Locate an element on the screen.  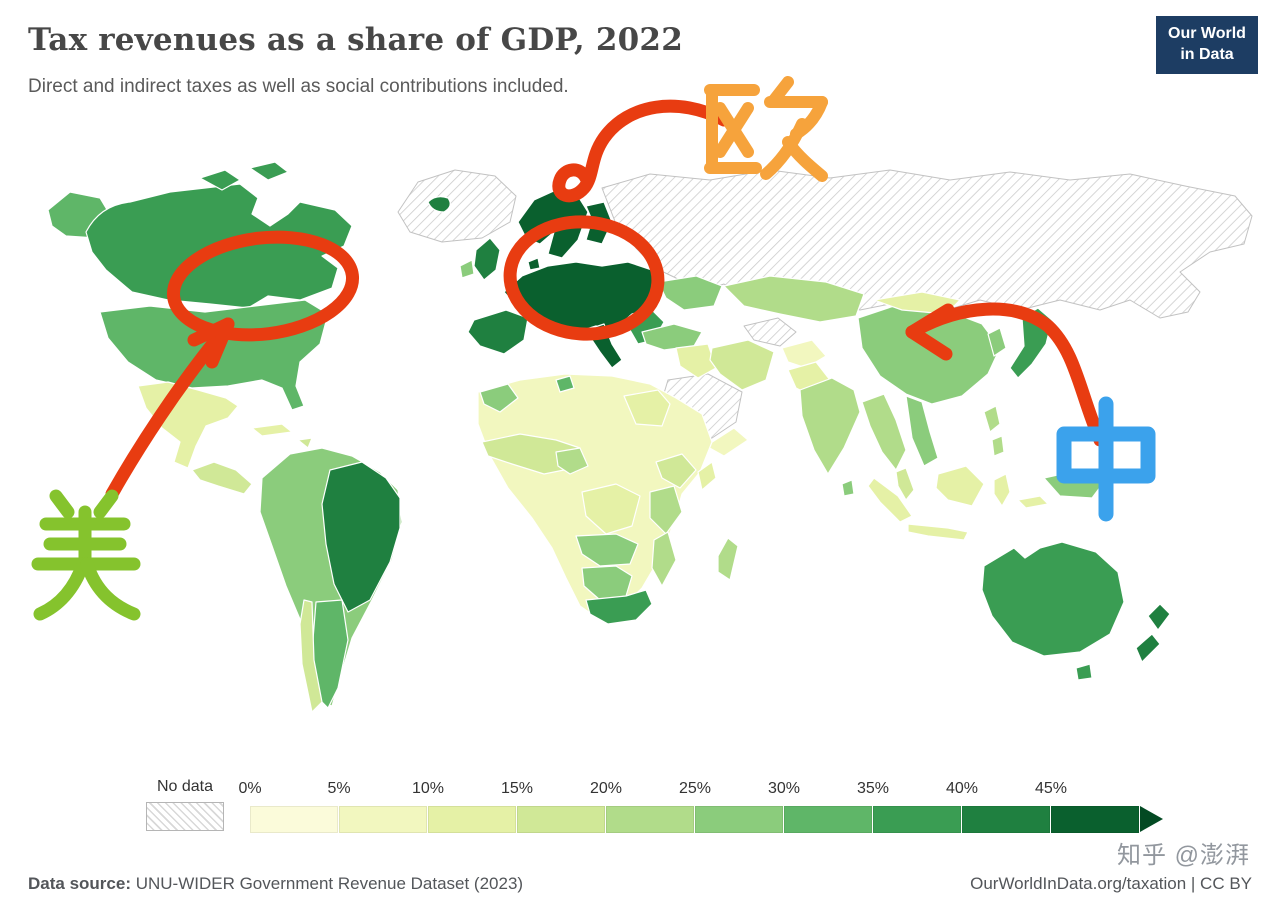
legend-bin-9: 45% is located at coordinates (1087, 806).